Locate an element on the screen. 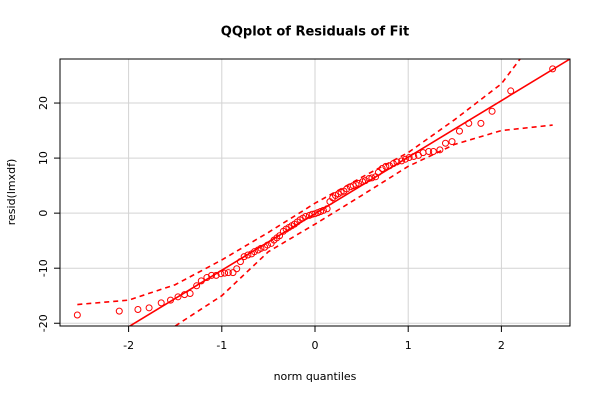  x-tick-label: -1 is located at coordinates (221, 345).